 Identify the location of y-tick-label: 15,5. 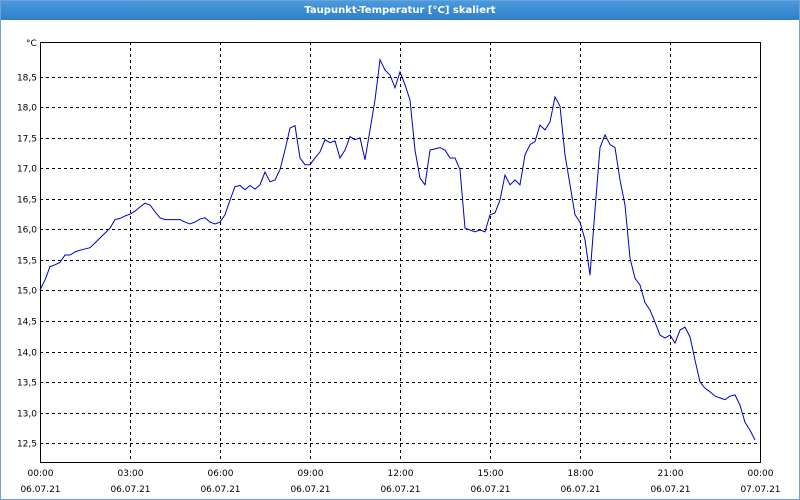
(27, 262).